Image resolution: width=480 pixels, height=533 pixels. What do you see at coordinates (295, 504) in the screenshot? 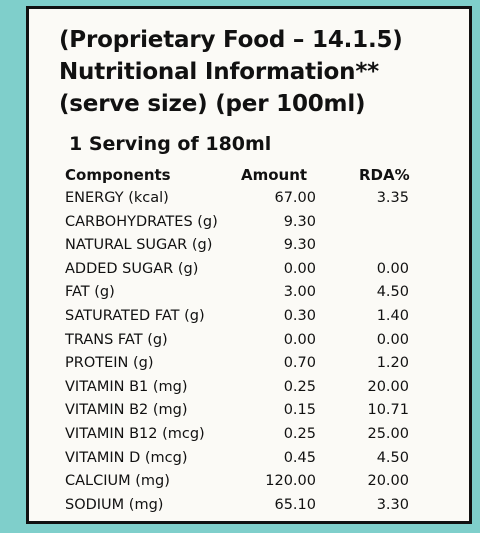
I see `amount: 65.10` at bounding box center [295, 504].